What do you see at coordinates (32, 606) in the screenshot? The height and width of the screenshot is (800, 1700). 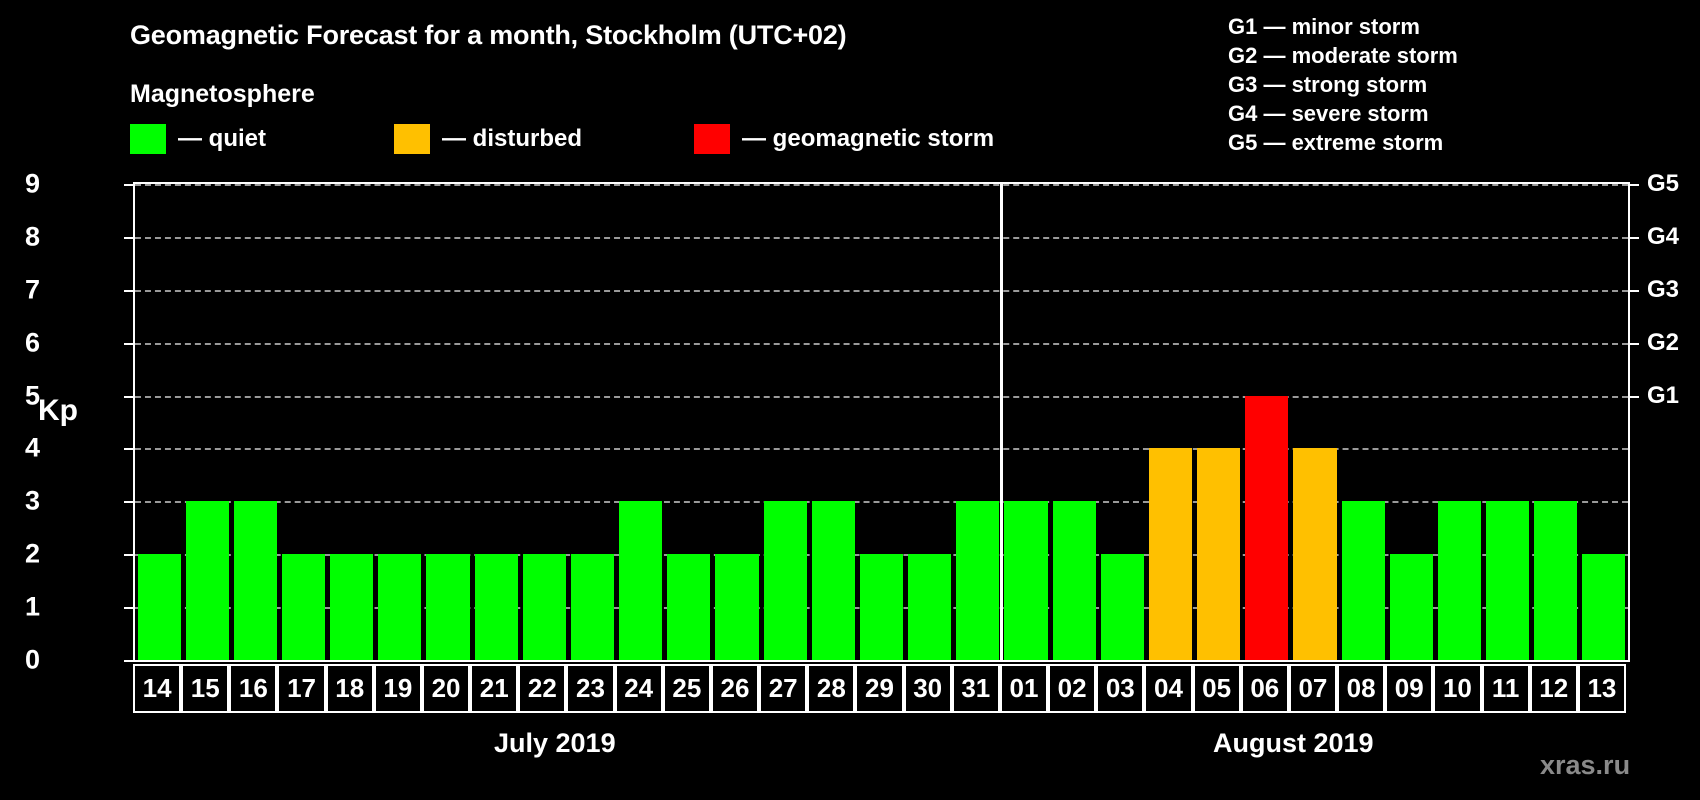 I see `y-tick-label-1: 1` at bounding box center [32, 606].